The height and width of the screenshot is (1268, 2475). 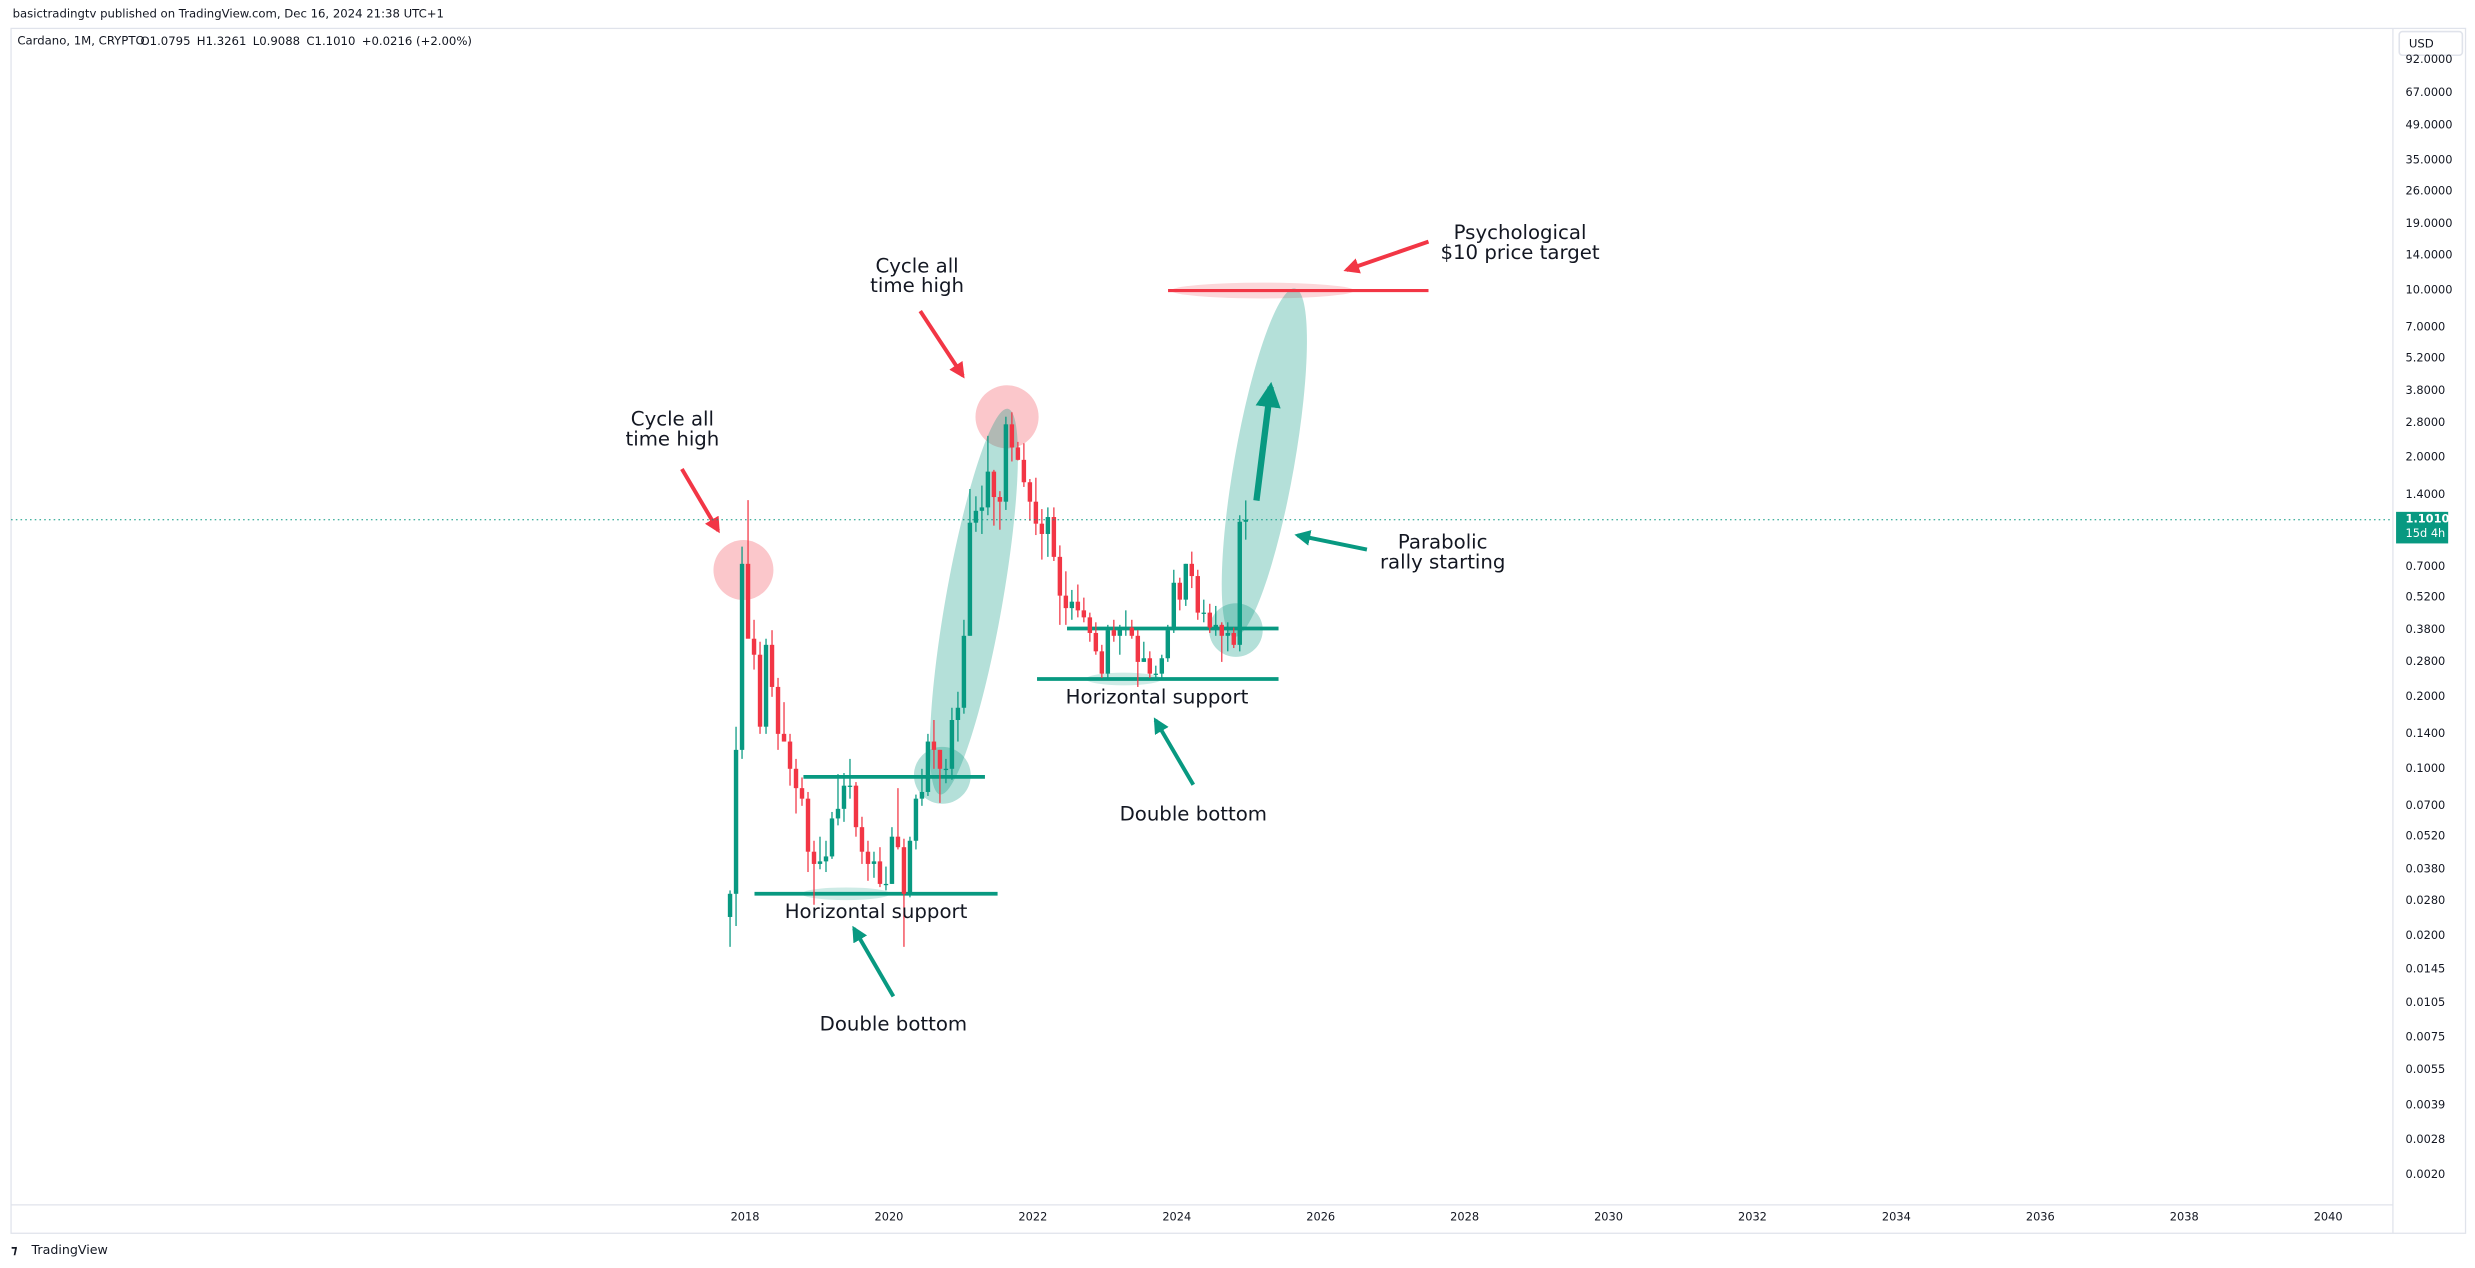 I want to click on y-tick-label: 0.0055, so click(x=2426, y=1069).